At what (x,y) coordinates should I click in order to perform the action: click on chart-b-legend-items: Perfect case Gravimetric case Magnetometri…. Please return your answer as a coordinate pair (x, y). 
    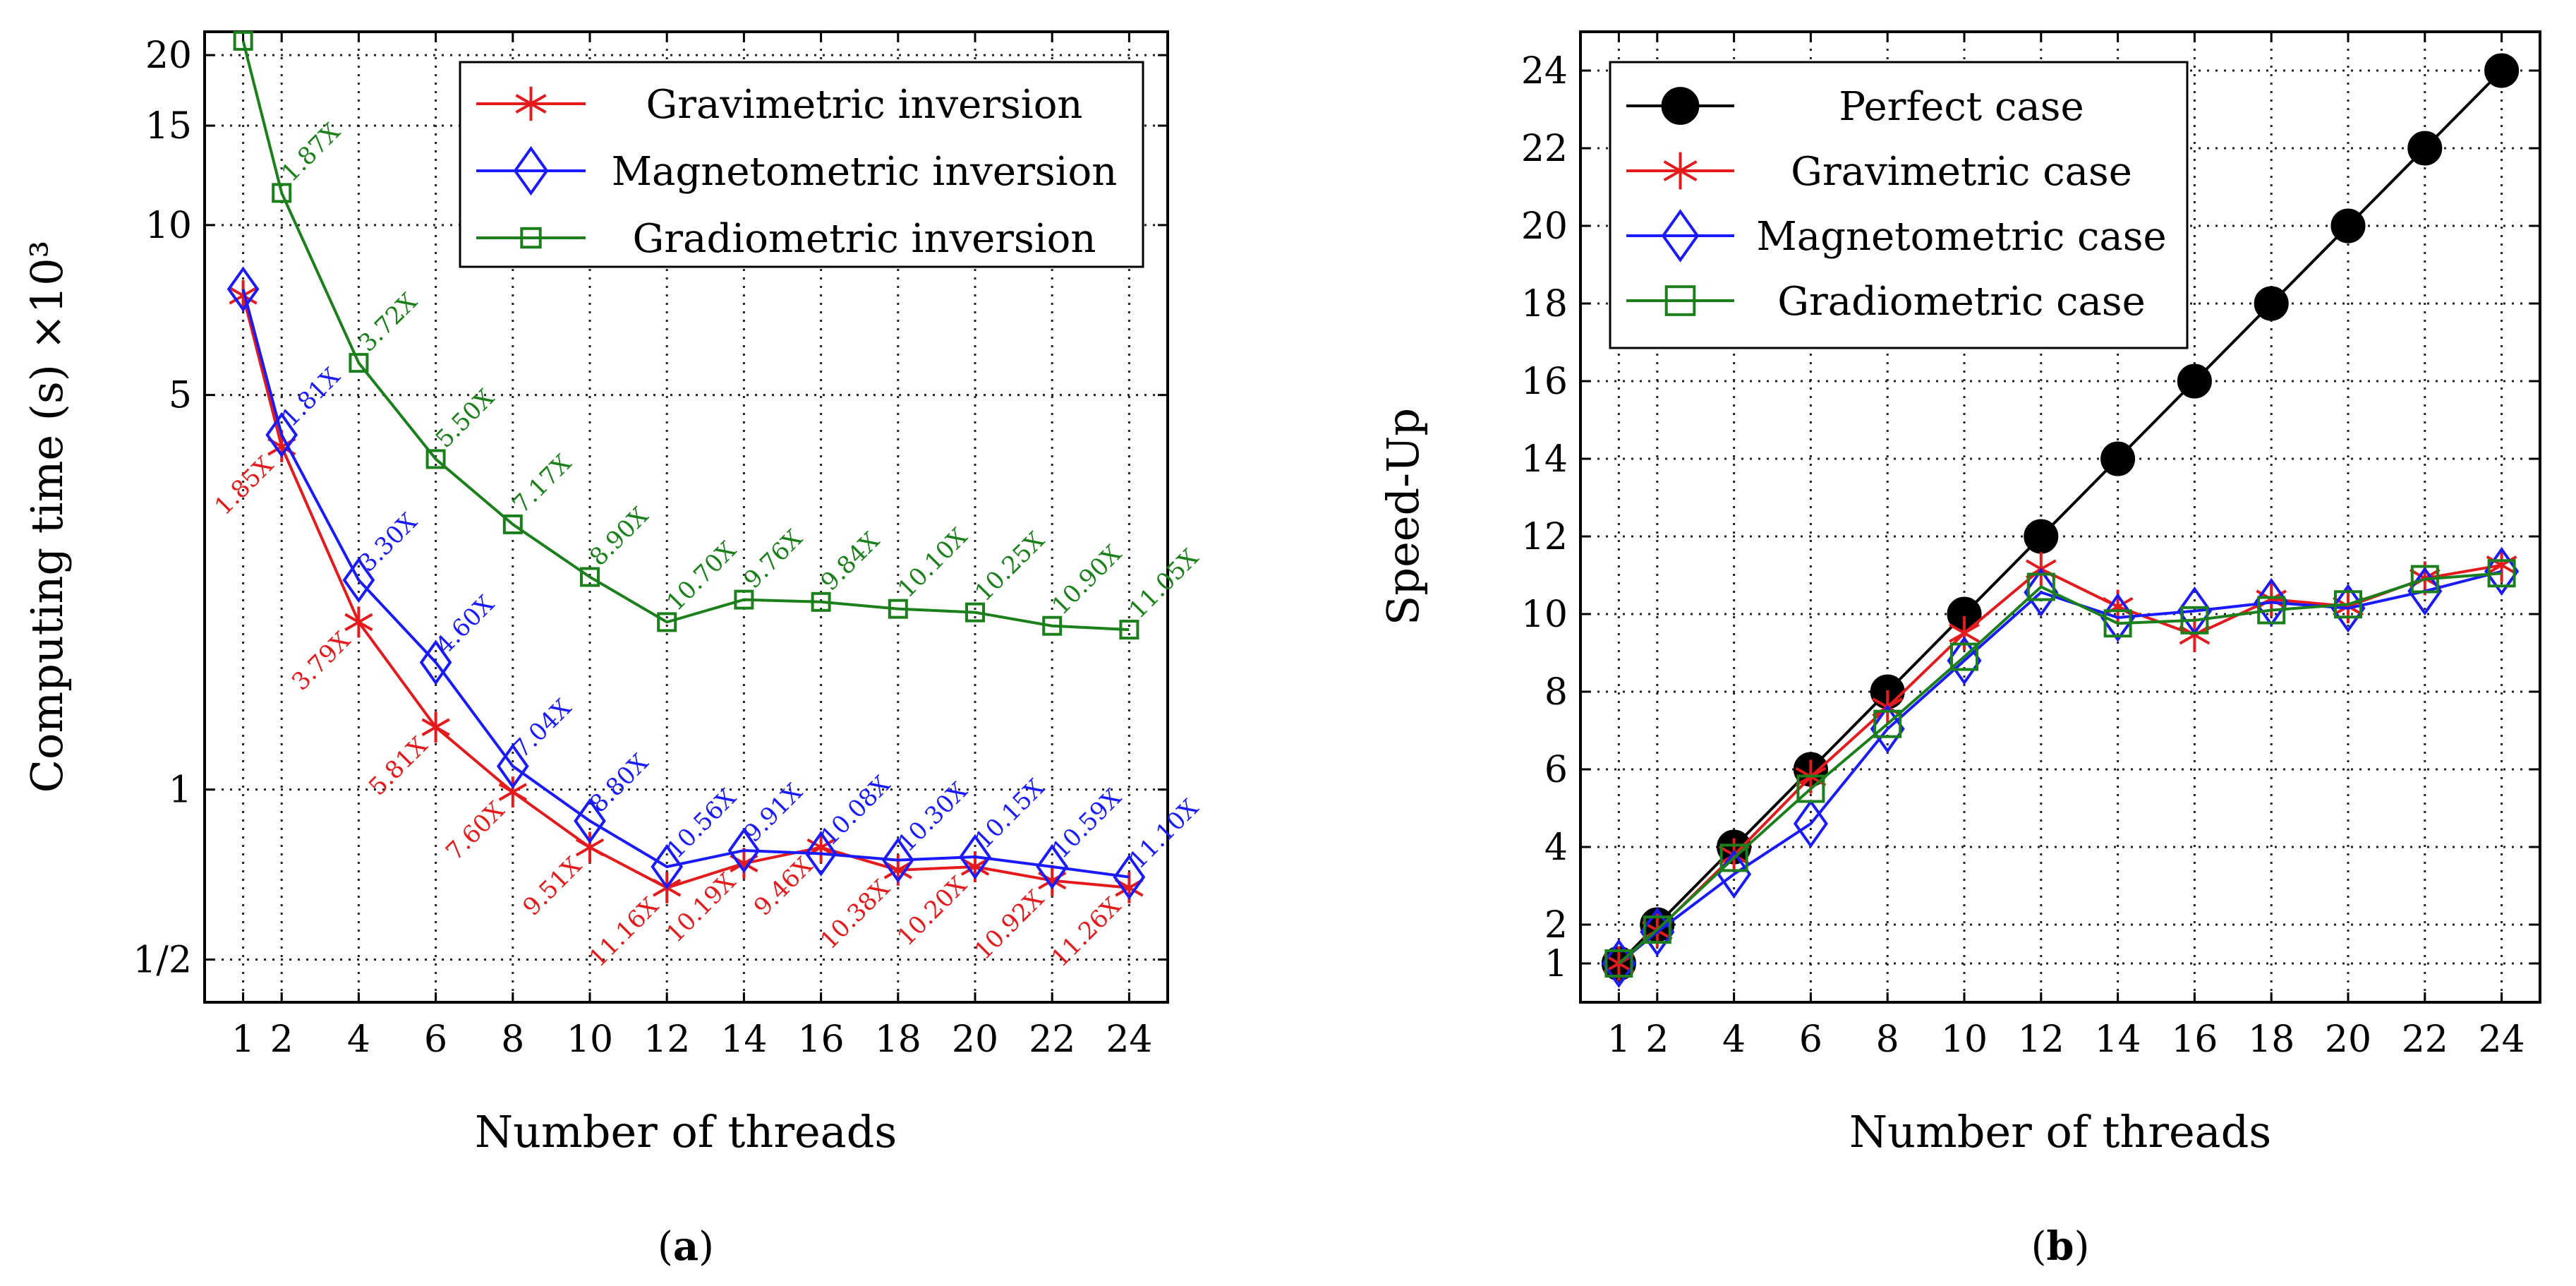
    Looking at the image, I should click on (1897, 204).